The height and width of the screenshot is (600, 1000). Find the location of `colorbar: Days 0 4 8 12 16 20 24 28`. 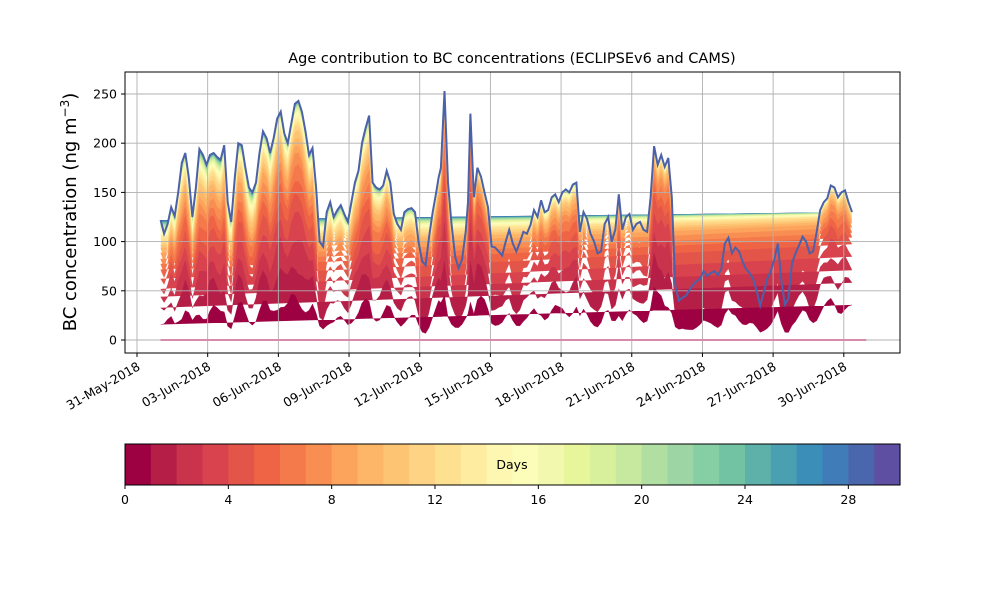

colorbar: Days 0 4 8 12 16 20 24 28 is located at coordinates (511, 475).